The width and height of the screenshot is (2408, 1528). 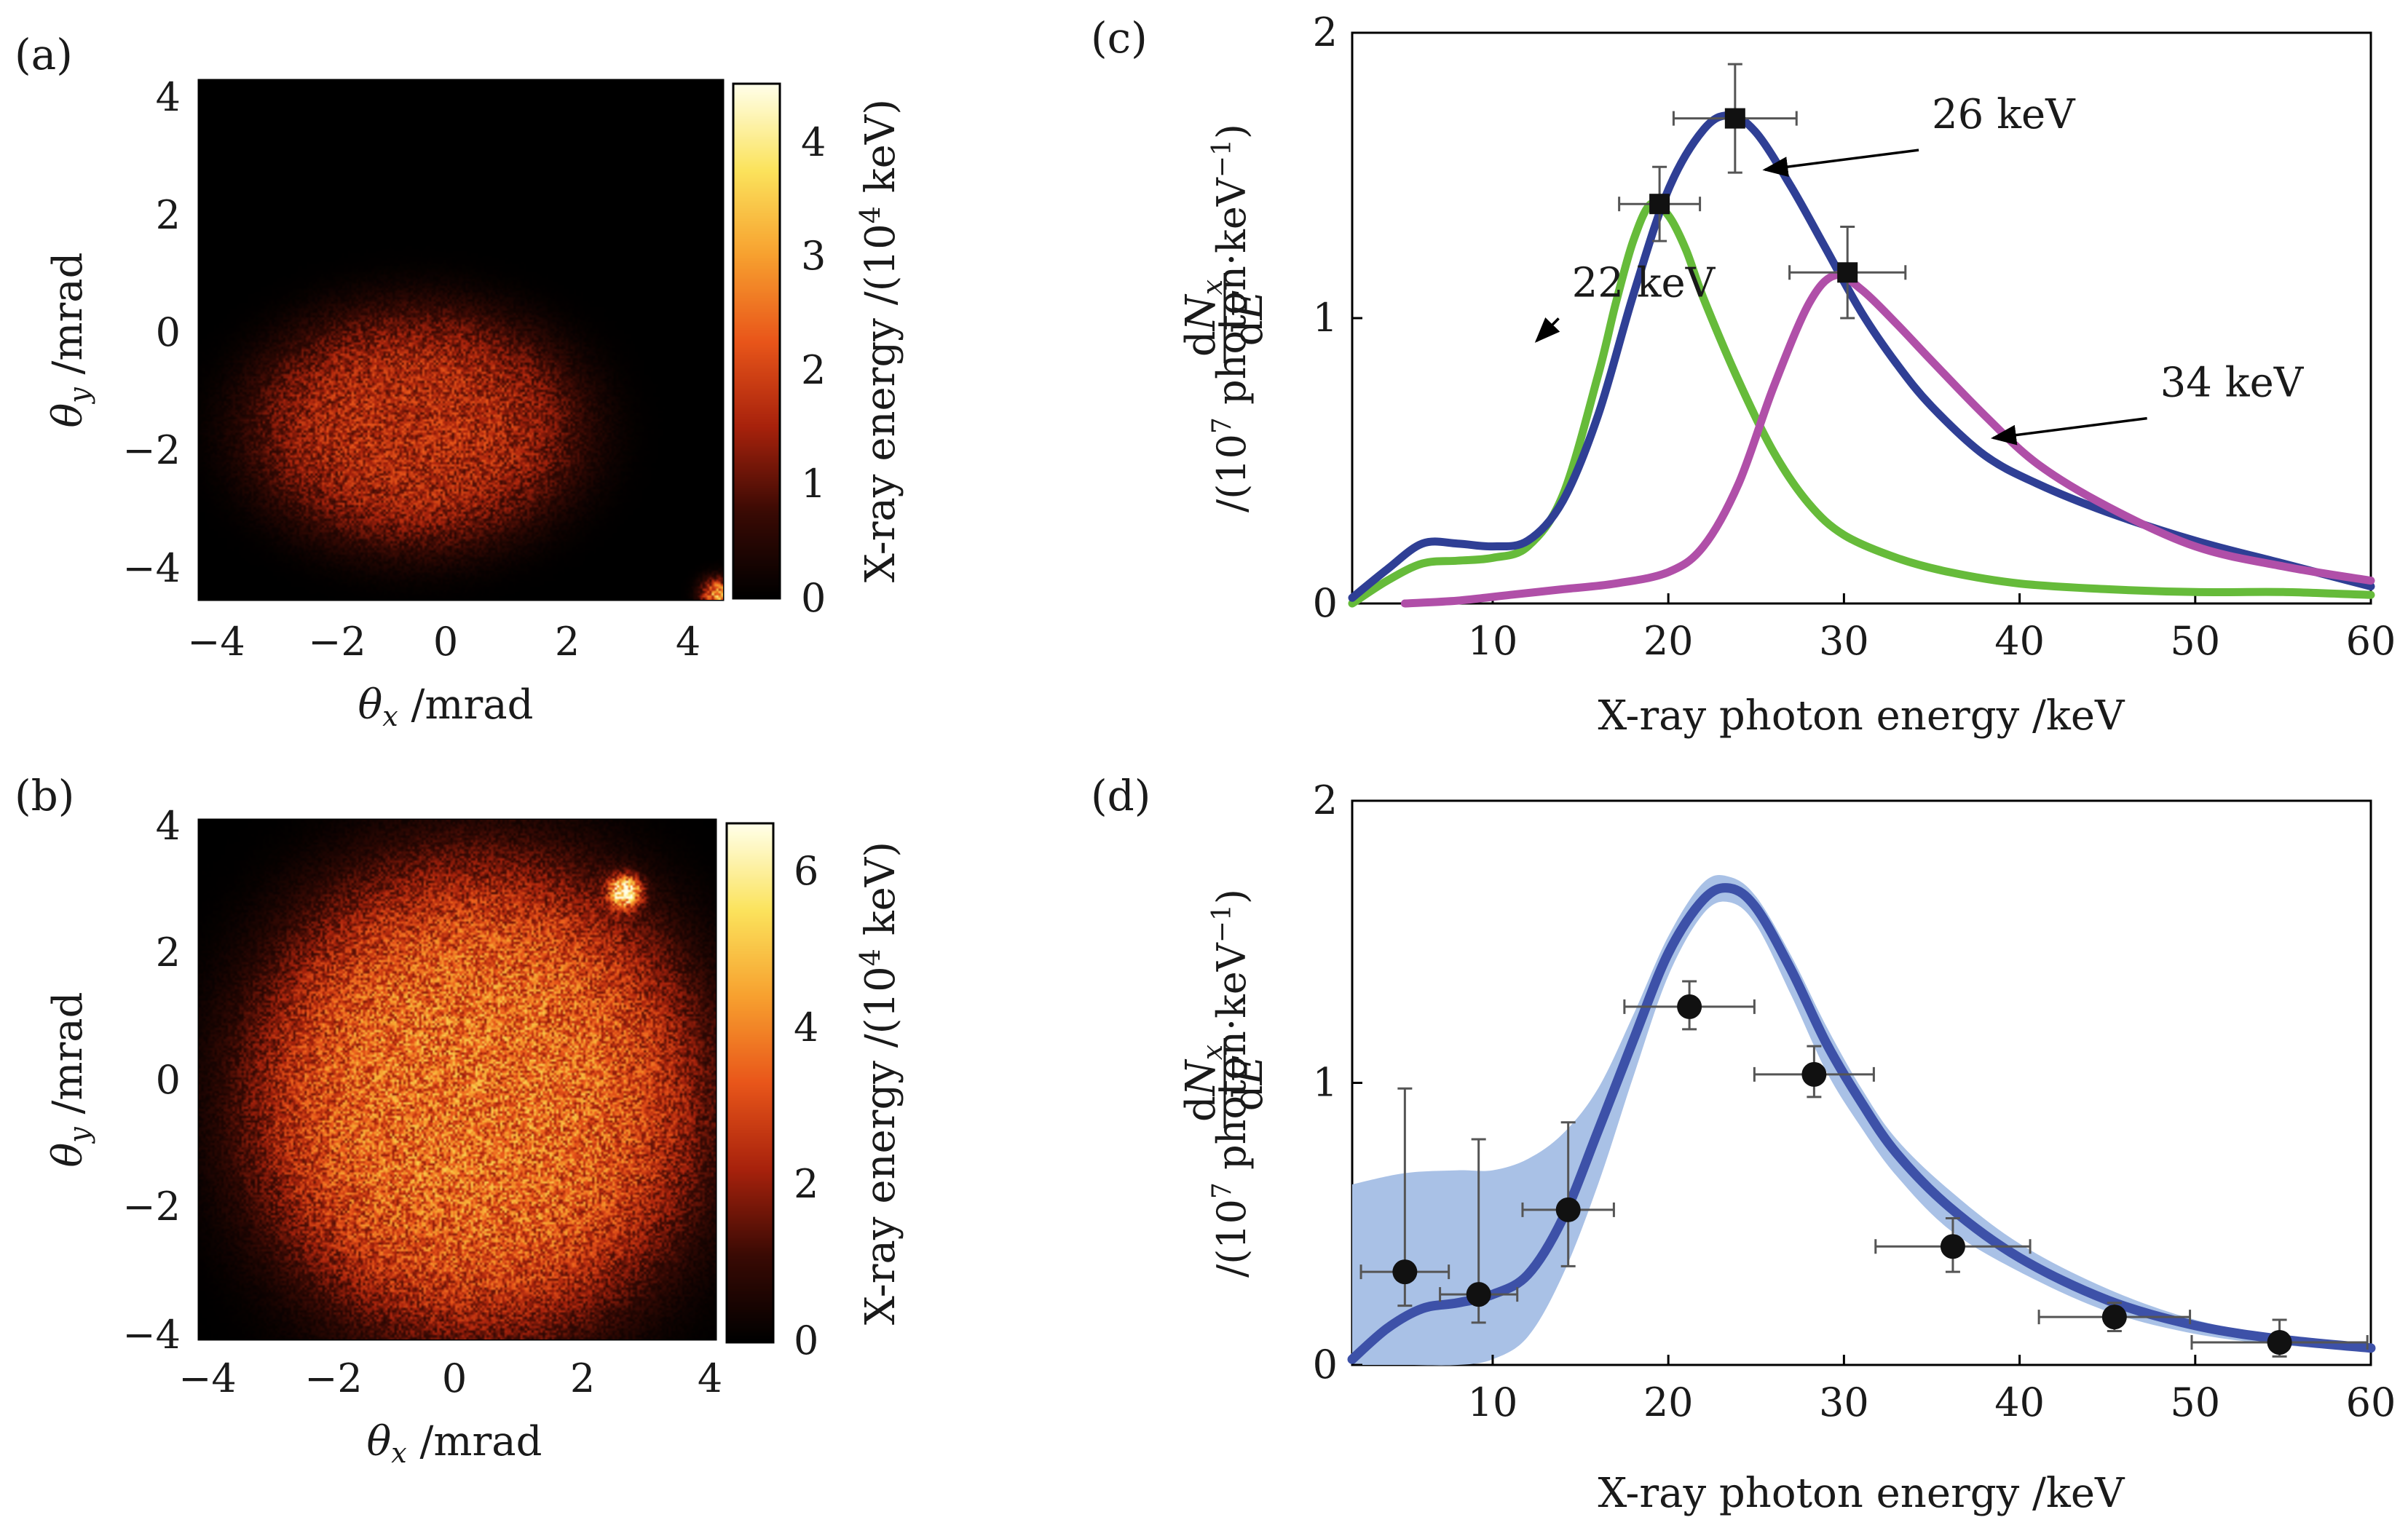 What do you see at coordinates (337, 642) in the screenshot?
I see `x-tick-label: −2` at bounding box center [337, 642].